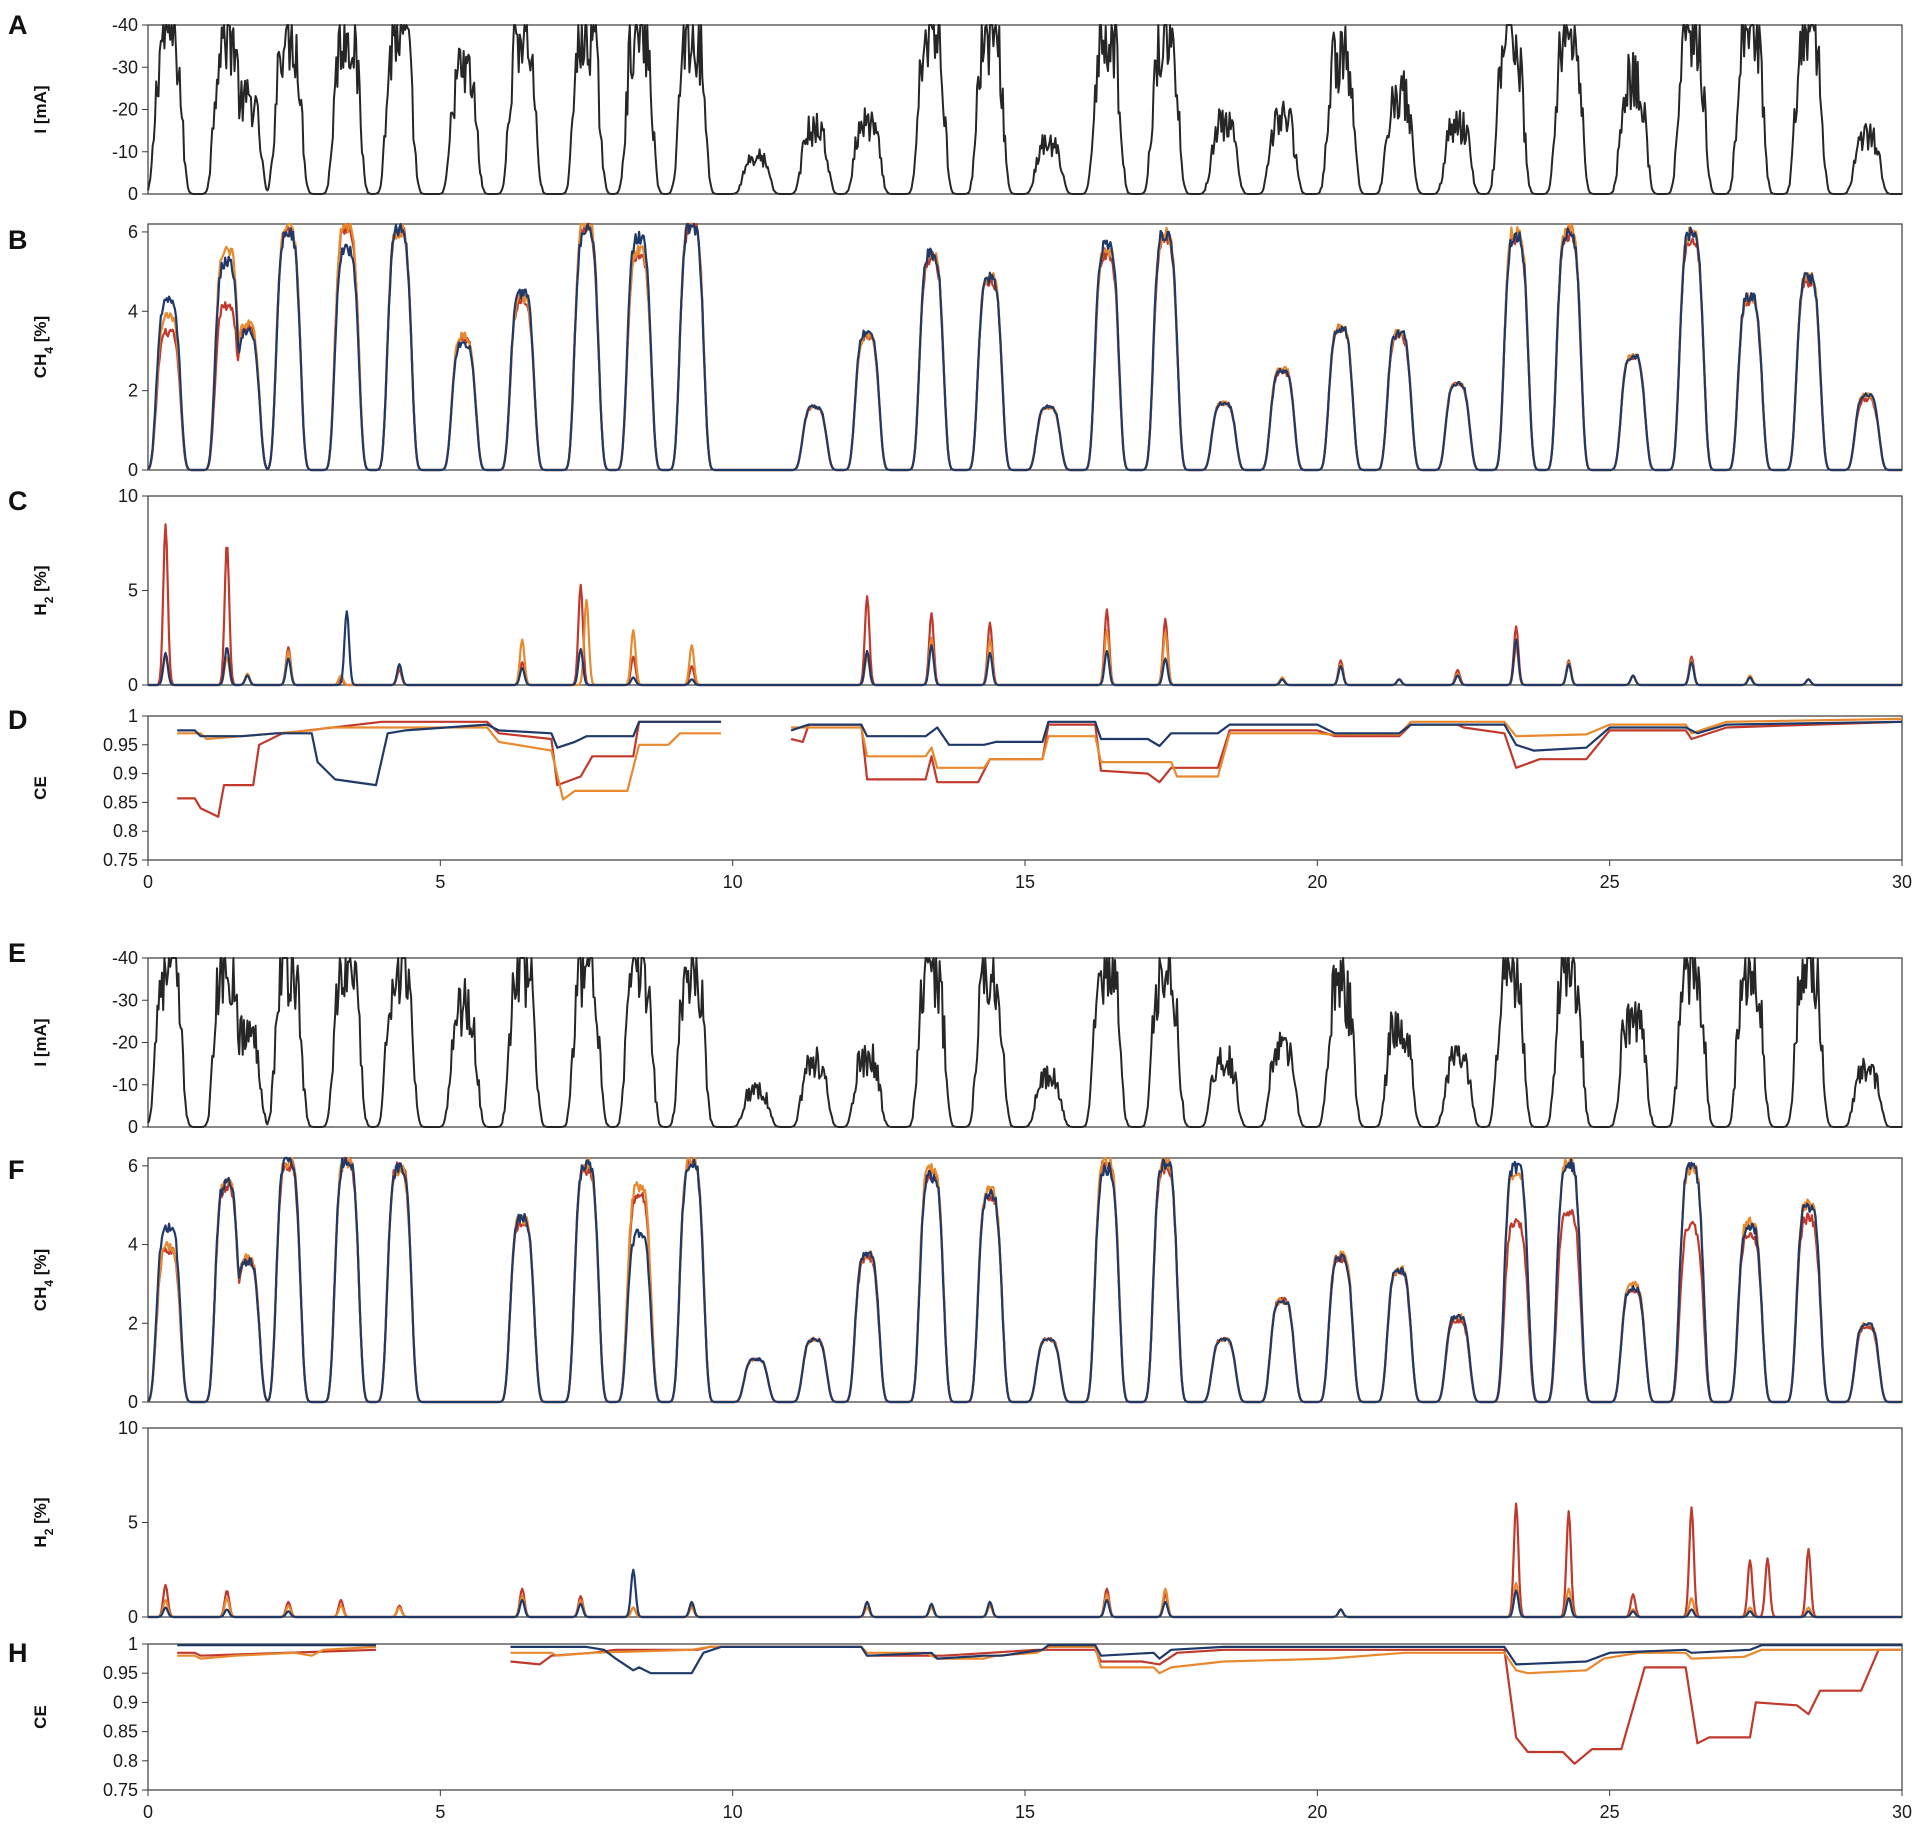 Image resolution: width=1920 pixels, height=1838 pixels. I want to click on panel-label: B, so click(18, 240).